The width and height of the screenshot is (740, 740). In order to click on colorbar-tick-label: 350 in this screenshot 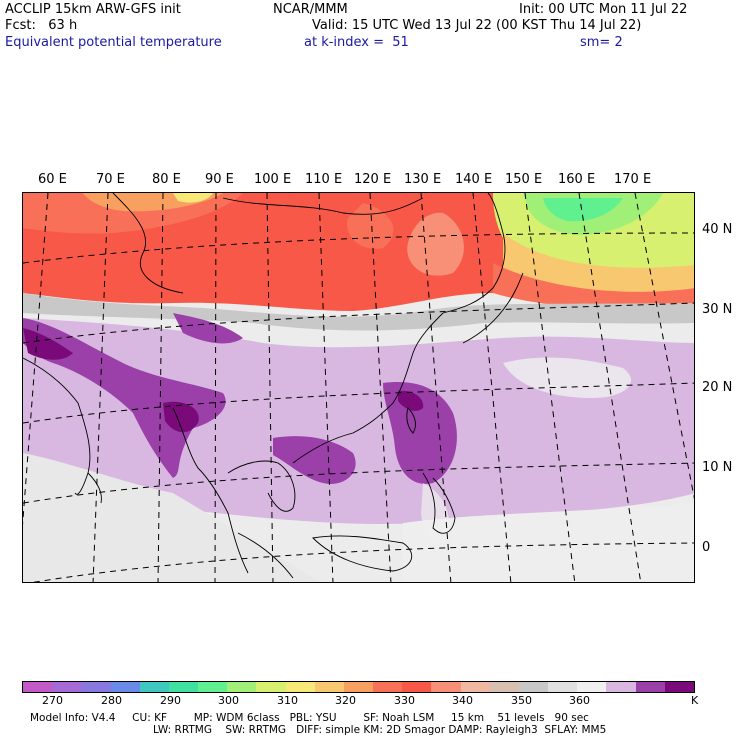, I will do `click(521, 700)`.